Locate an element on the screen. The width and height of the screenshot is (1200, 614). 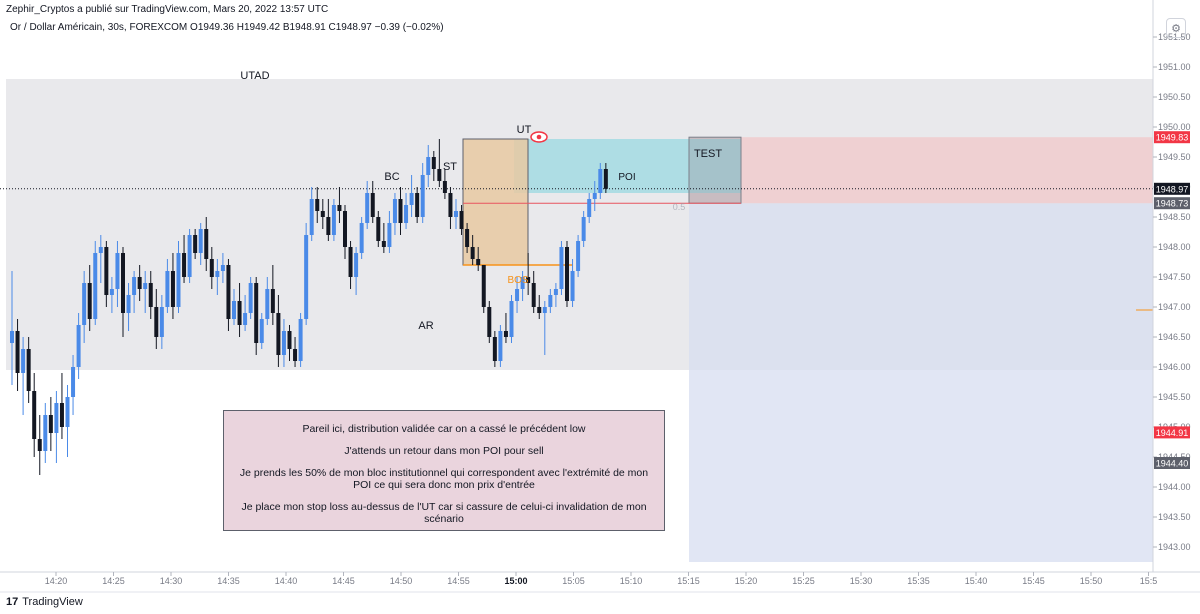
time-tick-label: 15:30 is located at coordinates (861, 581).